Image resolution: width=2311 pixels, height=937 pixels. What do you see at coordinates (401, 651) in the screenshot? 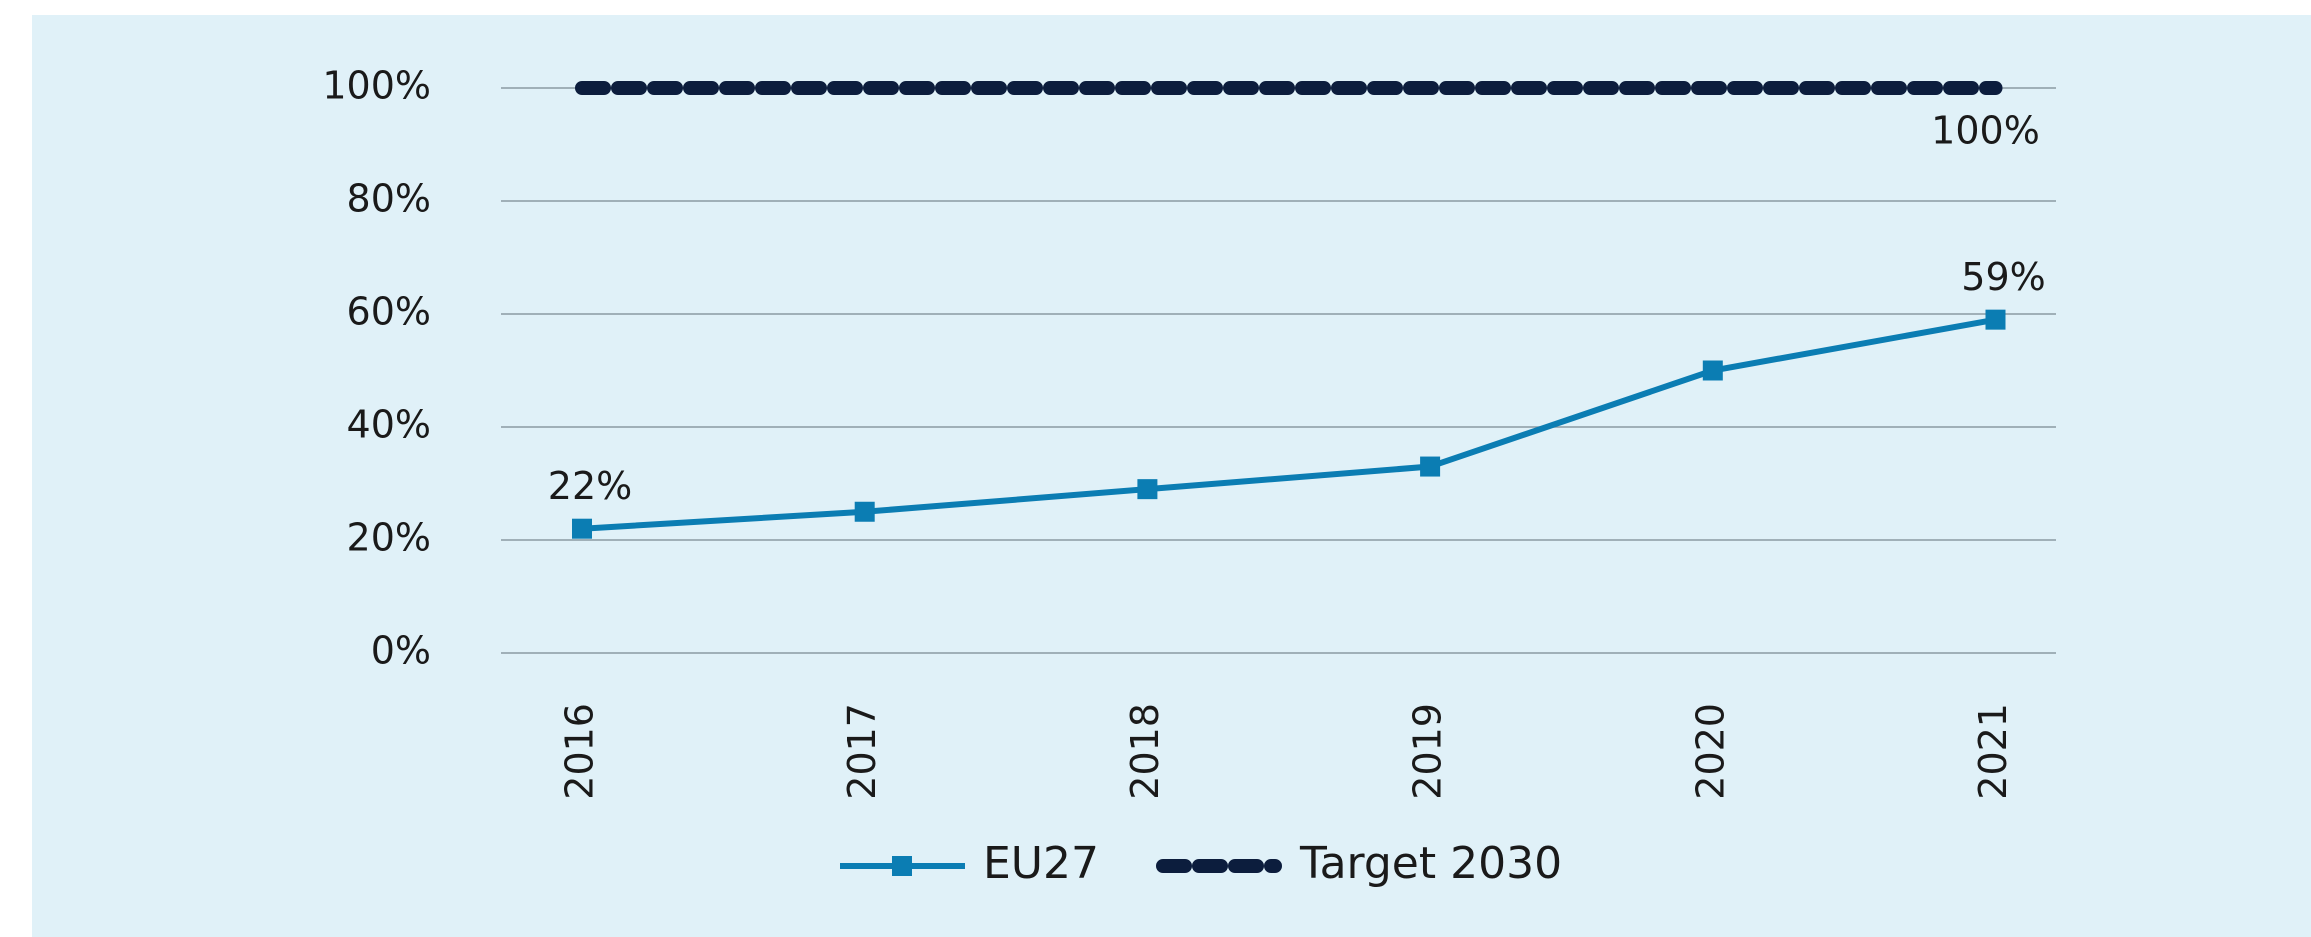
I see `y-tick-label: 0%` at bounding box center [401, 651].